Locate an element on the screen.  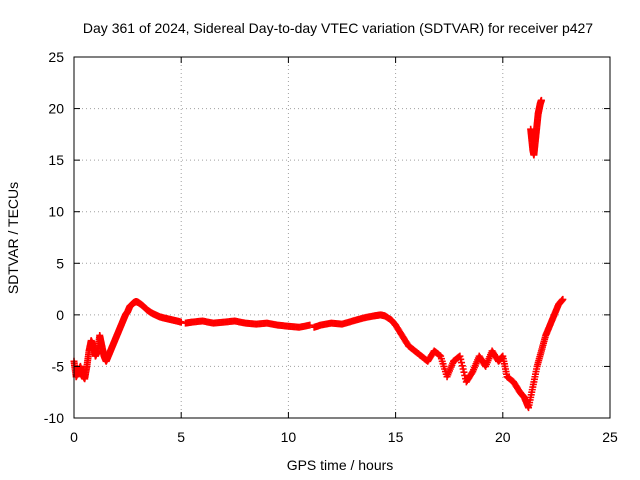
y-tick-label: 10 is located at coordinates (56, 212).